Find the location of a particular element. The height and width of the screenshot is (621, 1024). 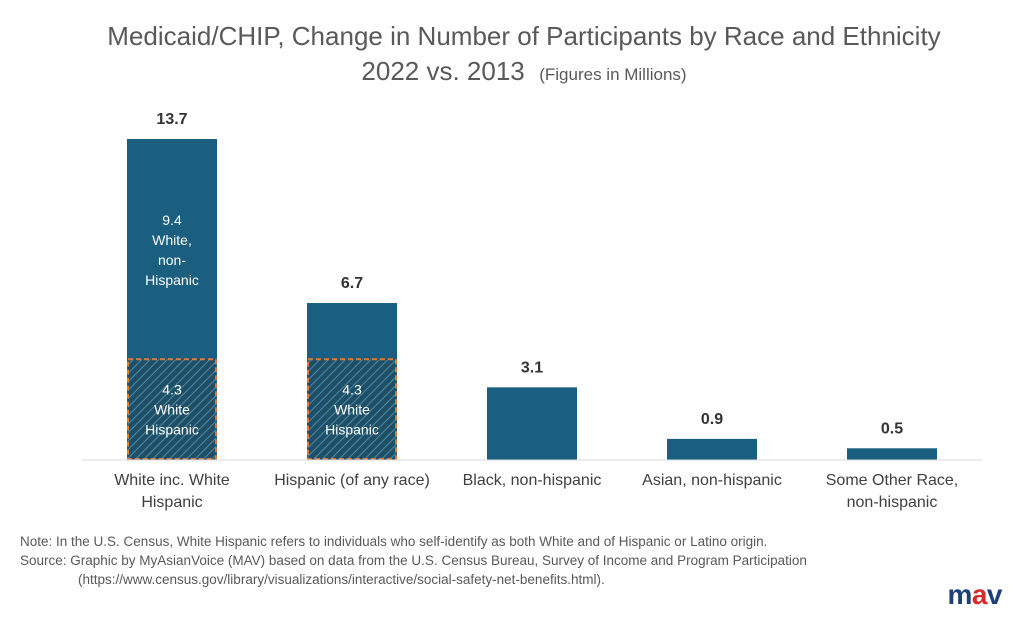

total-label: 13.7 is located at coordinates (171, 119).